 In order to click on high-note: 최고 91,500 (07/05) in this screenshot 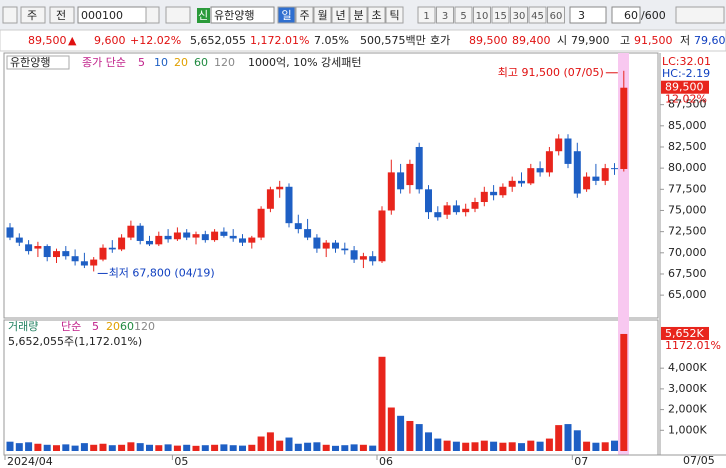, I will do `click(551, 72)`.